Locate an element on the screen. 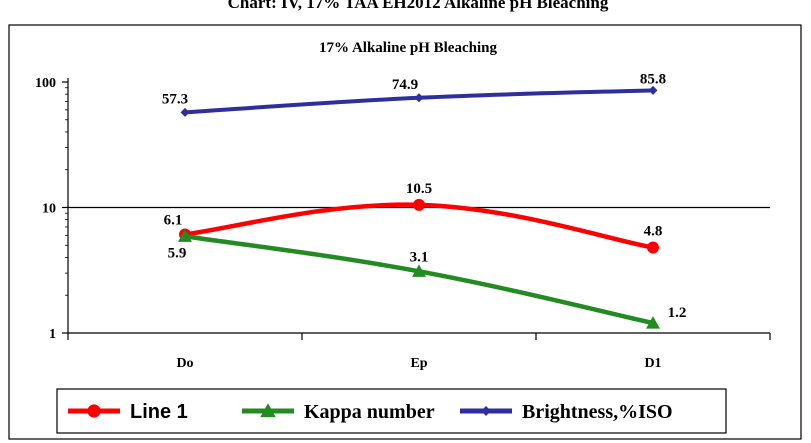  data-label-line-1-d1: 4.8 is located at coordinates (653, 232).